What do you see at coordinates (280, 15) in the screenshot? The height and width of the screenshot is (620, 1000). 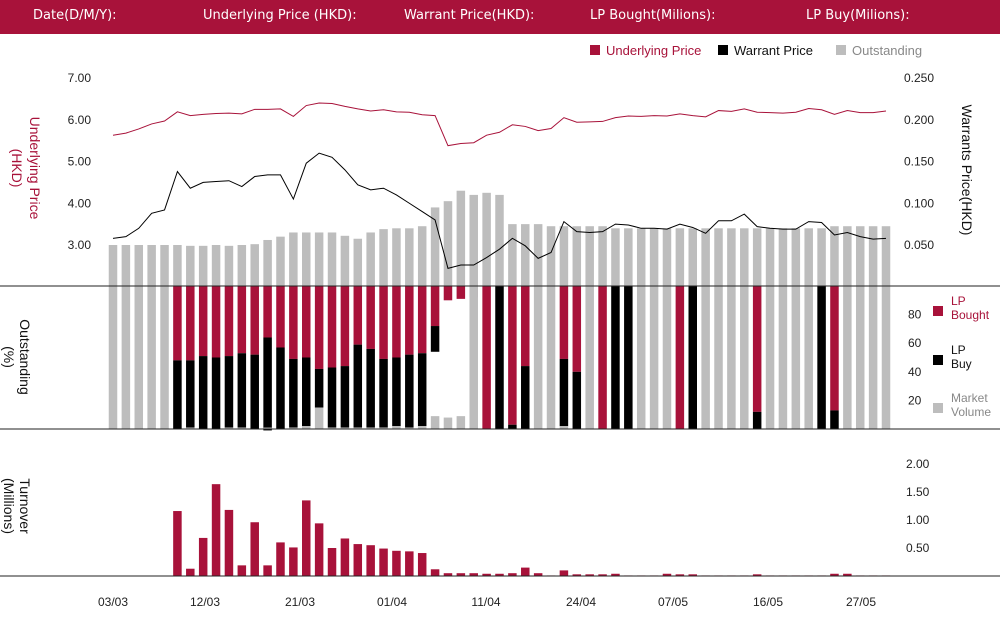 I see `underlying-price-label: Underlying Price (HKD):` at bounding box center [280, 15].